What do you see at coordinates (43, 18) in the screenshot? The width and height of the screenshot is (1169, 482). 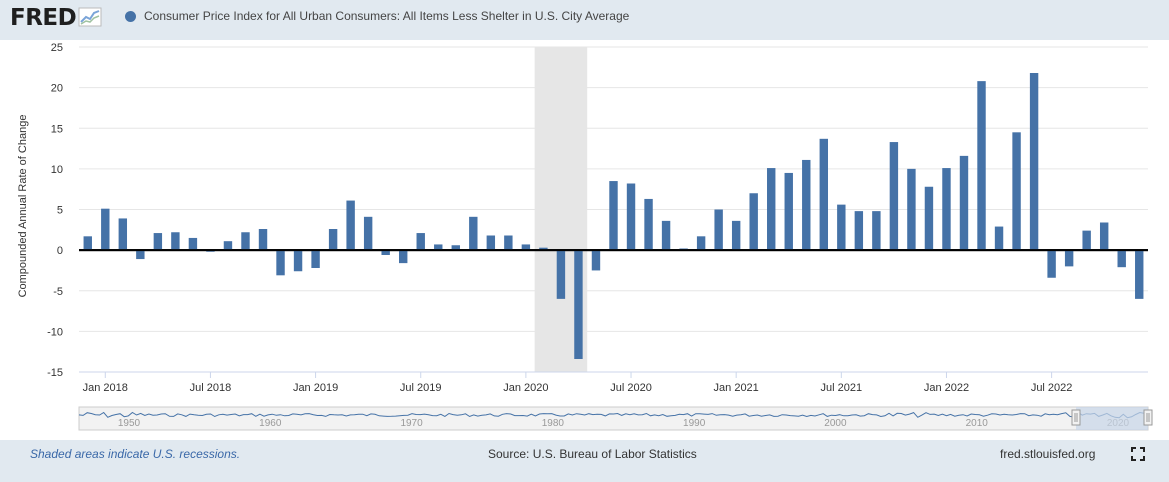 I see `logo-text: FRED` at bounding box center [43, 18].